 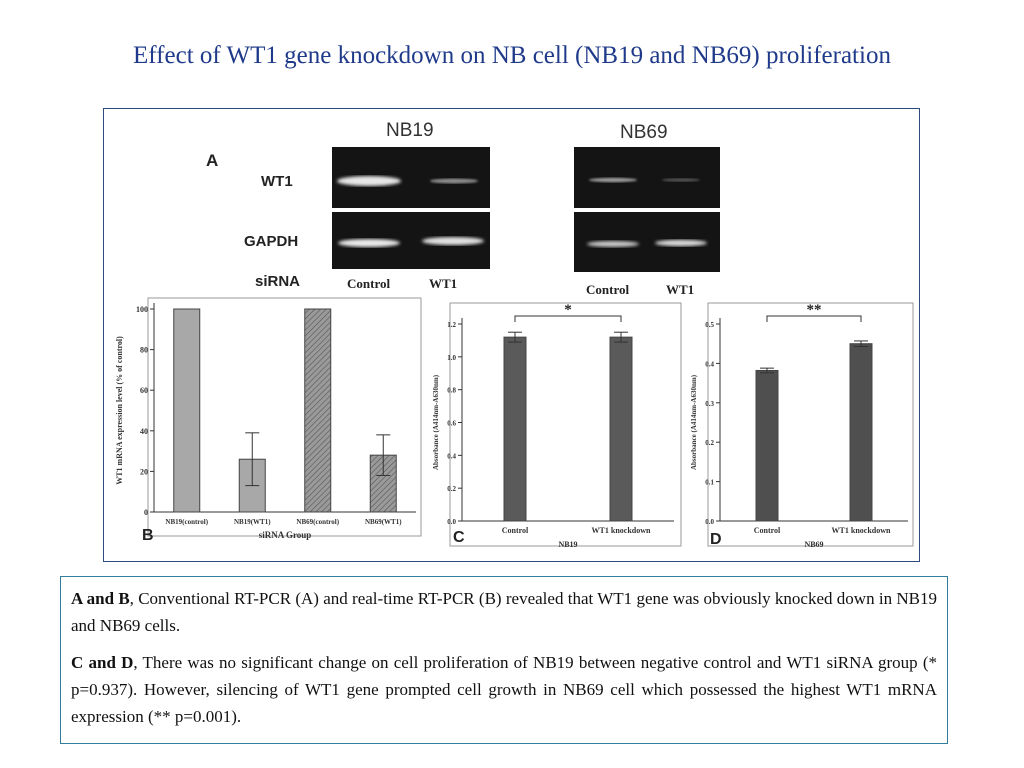 What do you see at coordinates (317, 522) in the screenshot?
I see `category-label: NB69(control)` at bounding box center [317, 522].